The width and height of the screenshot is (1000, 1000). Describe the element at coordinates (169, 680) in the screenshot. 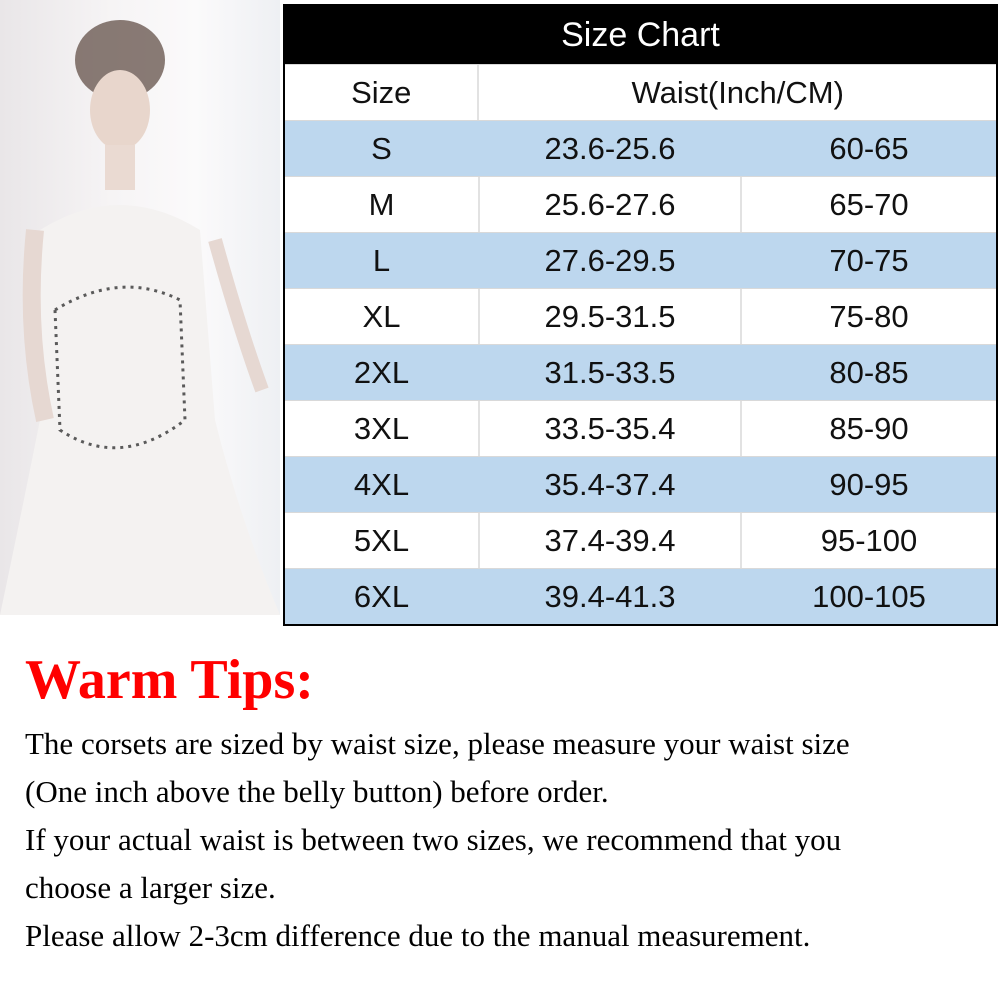

I see `warm-tips-title: Warm Tips:` at that location.